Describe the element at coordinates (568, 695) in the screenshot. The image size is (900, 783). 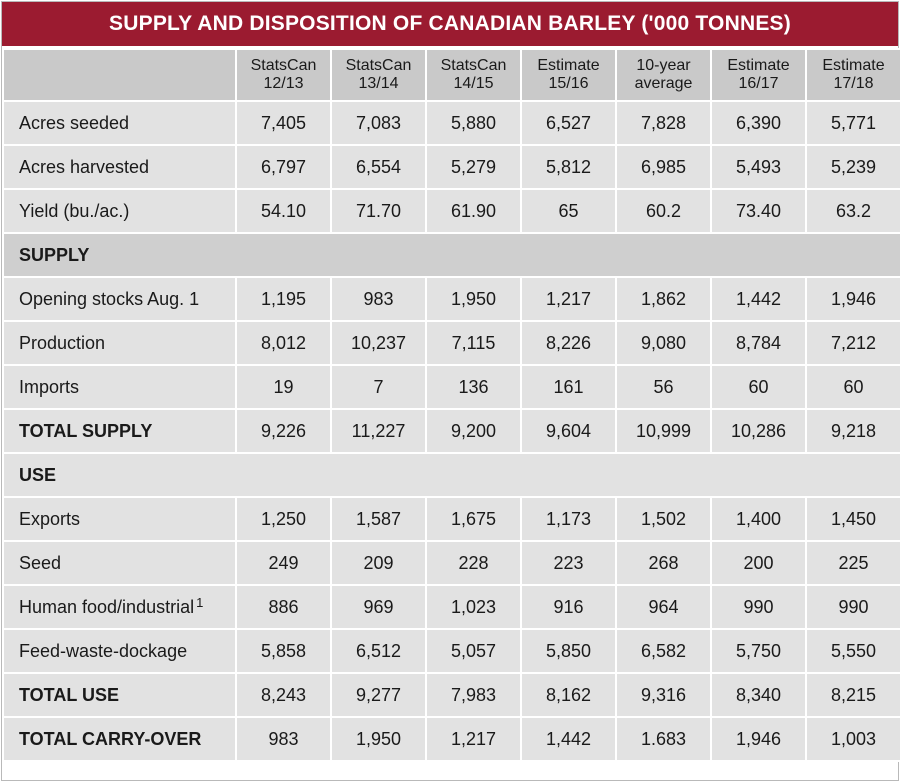
I see `value-cell: 8,162` at that location.